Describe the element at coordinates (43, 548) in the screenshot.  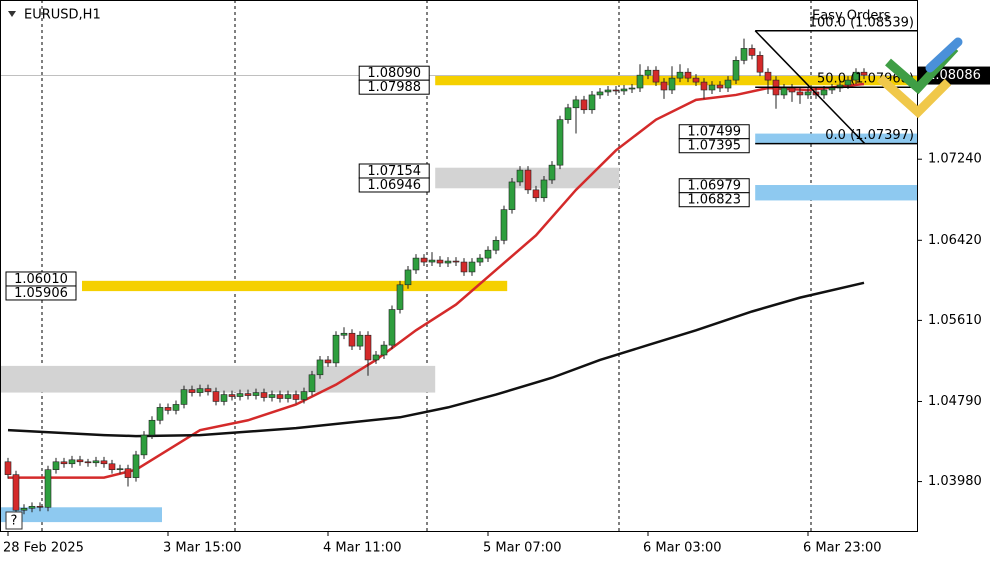
I see `x-tick-label: 28 Feb 2025` at that location.